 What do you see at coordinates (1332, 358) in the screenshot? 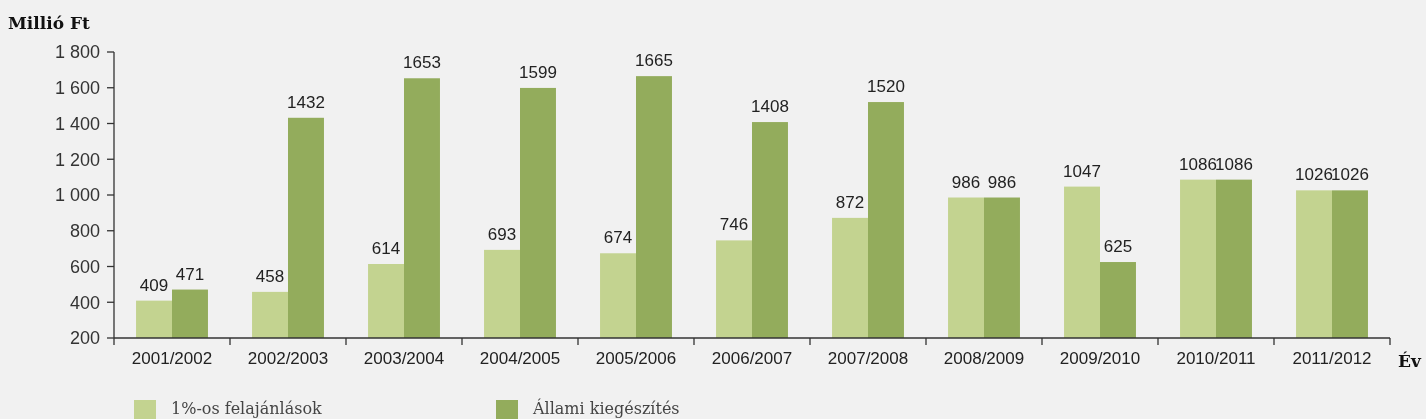
I see `x-tick-label: 2011/2012` at bounding box center [1332, 358].